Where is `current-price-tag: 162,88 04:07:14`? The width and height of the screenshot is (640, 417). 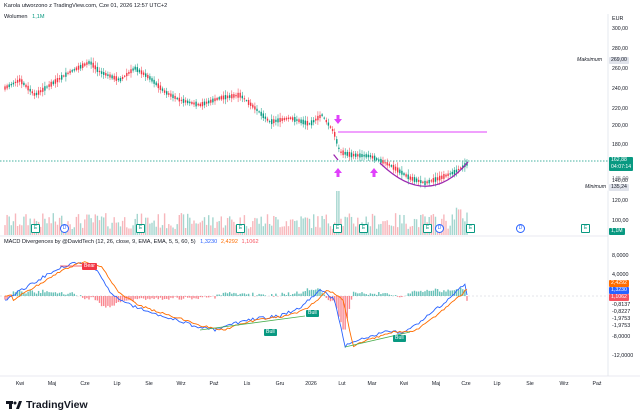
current-price-tag: 162,88 04:07:14 is located at coordinates (621, 164).